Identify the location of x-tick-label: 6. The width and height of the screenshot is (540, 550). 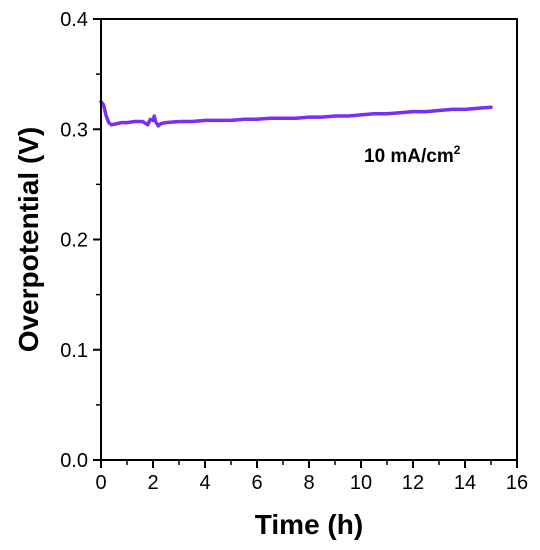
(256, 483).